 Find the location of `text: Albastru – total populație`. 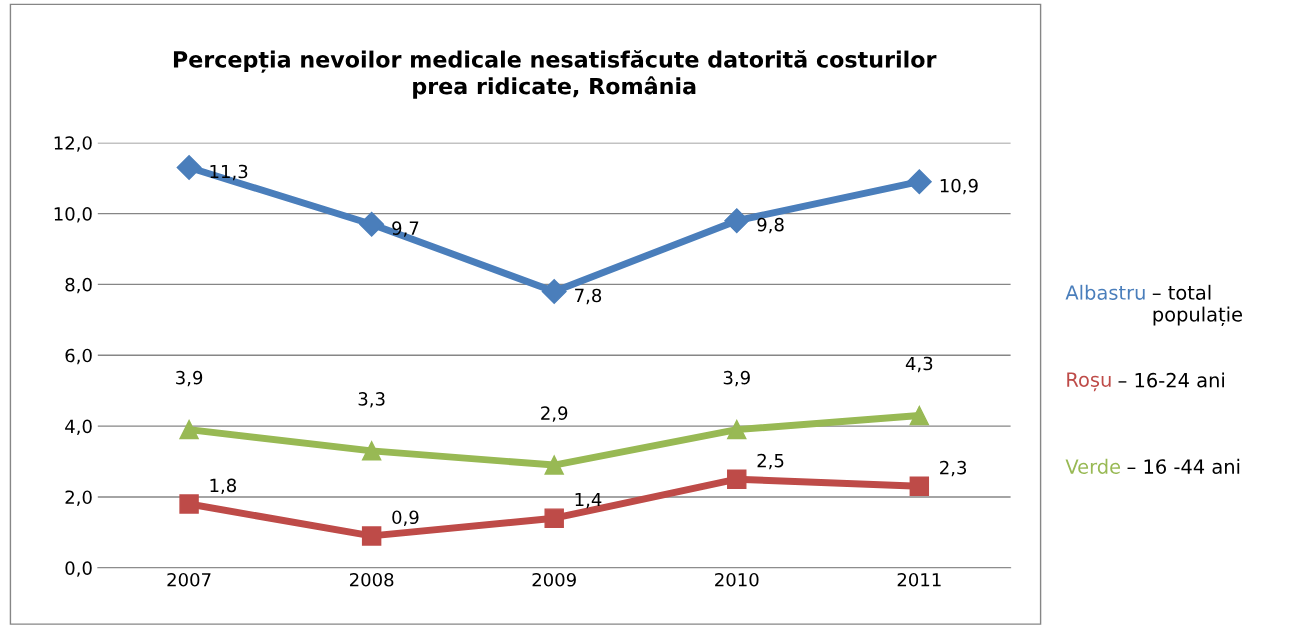

text: Albastru – total populație is located at coordinates (1154, 305).